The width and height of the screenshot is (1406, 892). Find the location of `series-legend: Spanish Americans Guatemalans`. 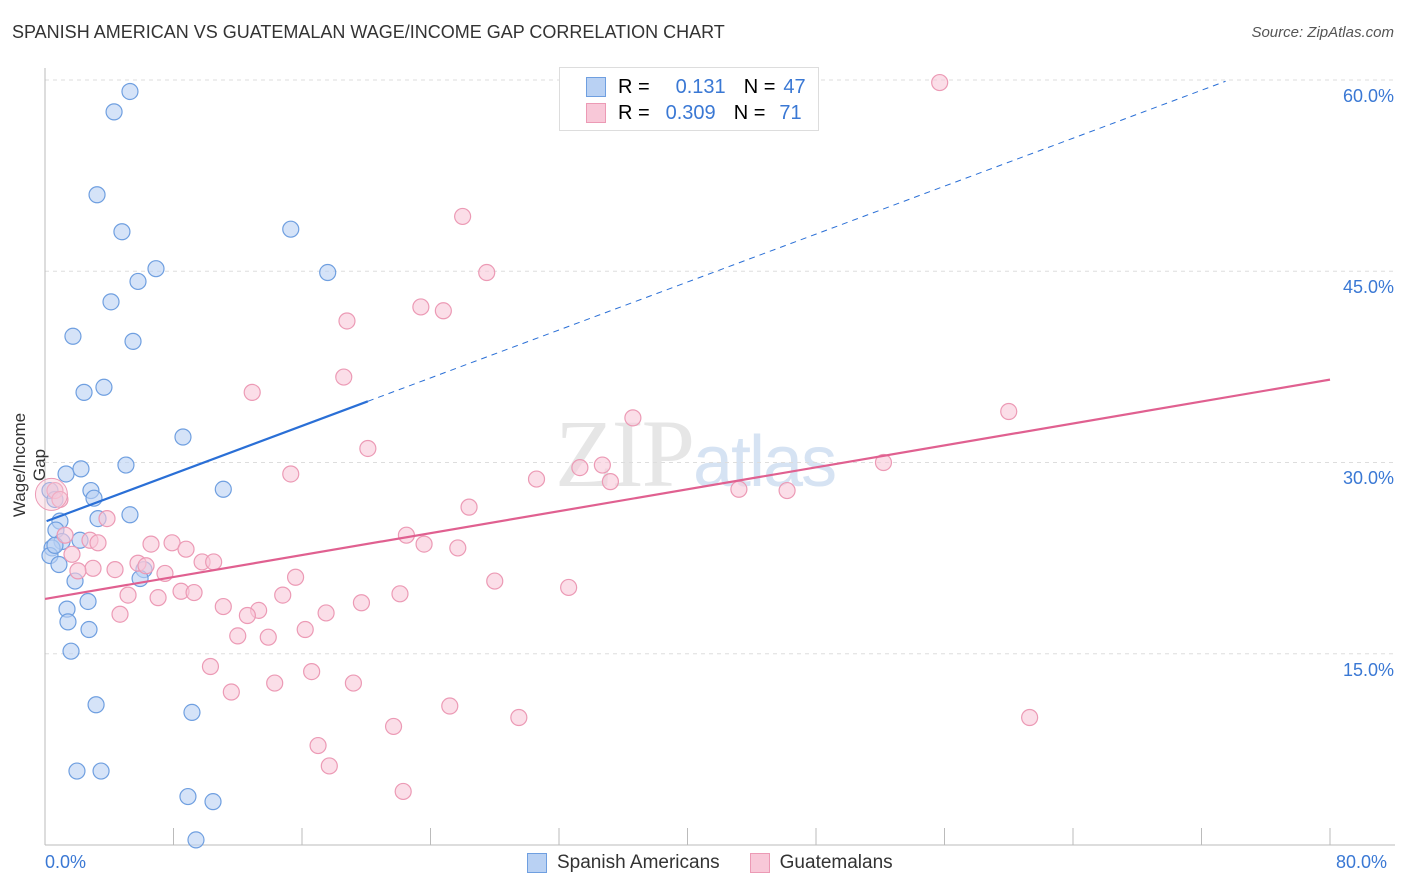

series-legend: Spanish Americans Guatemalans is located at coordinates (710, 863).